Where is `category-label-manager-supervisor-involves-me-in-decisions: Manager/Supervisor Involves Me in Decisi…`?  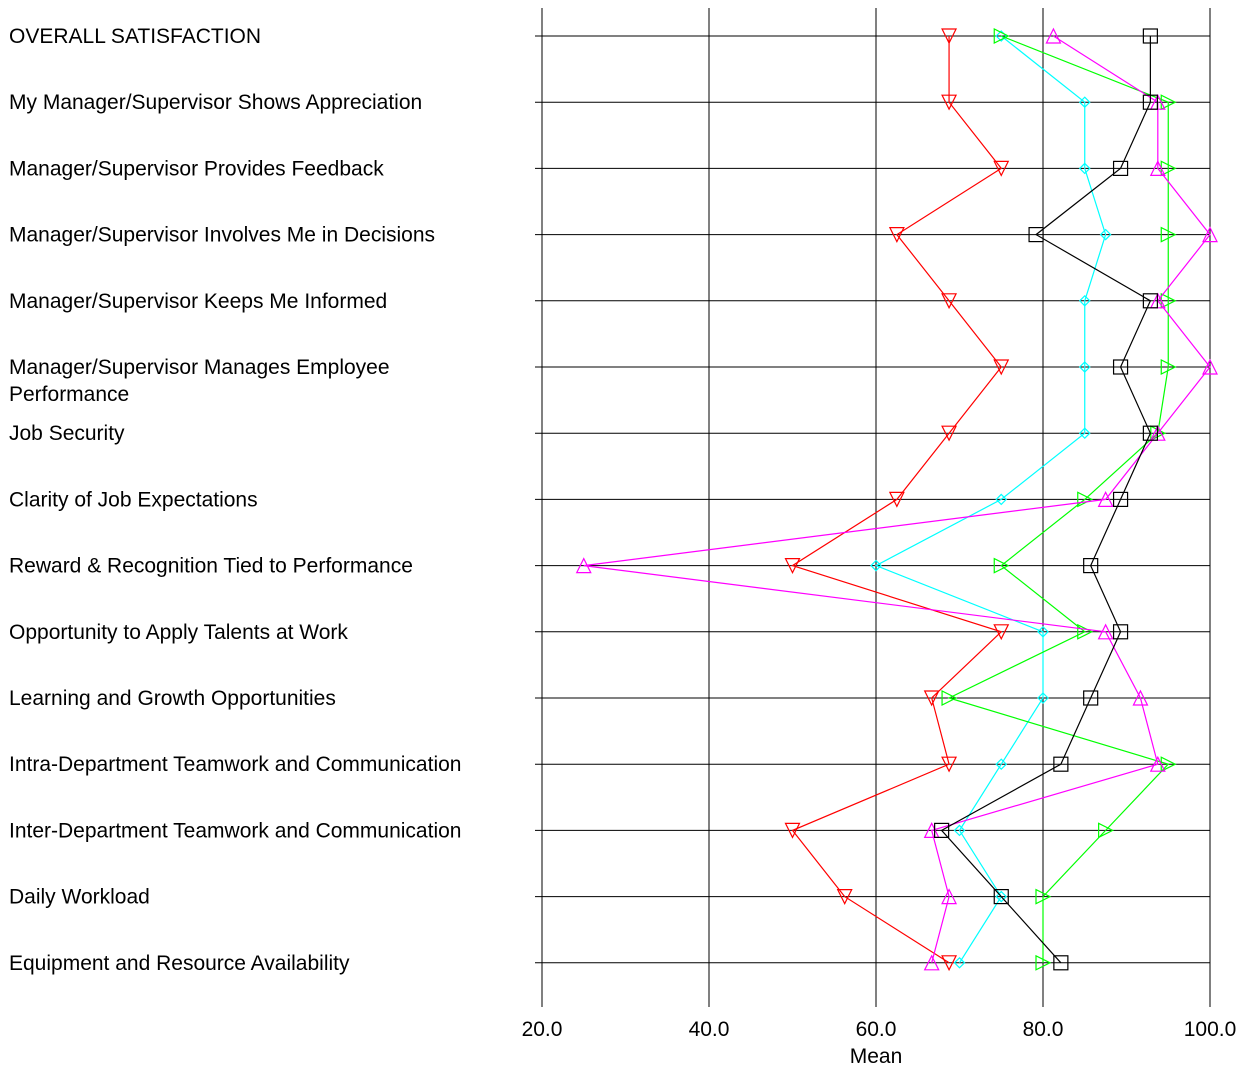
category-label-manager-supervisor-involves-me-in-decisions: Manager/Supervisor Involves Me in Decisi… is located at coordinates (222, 235).